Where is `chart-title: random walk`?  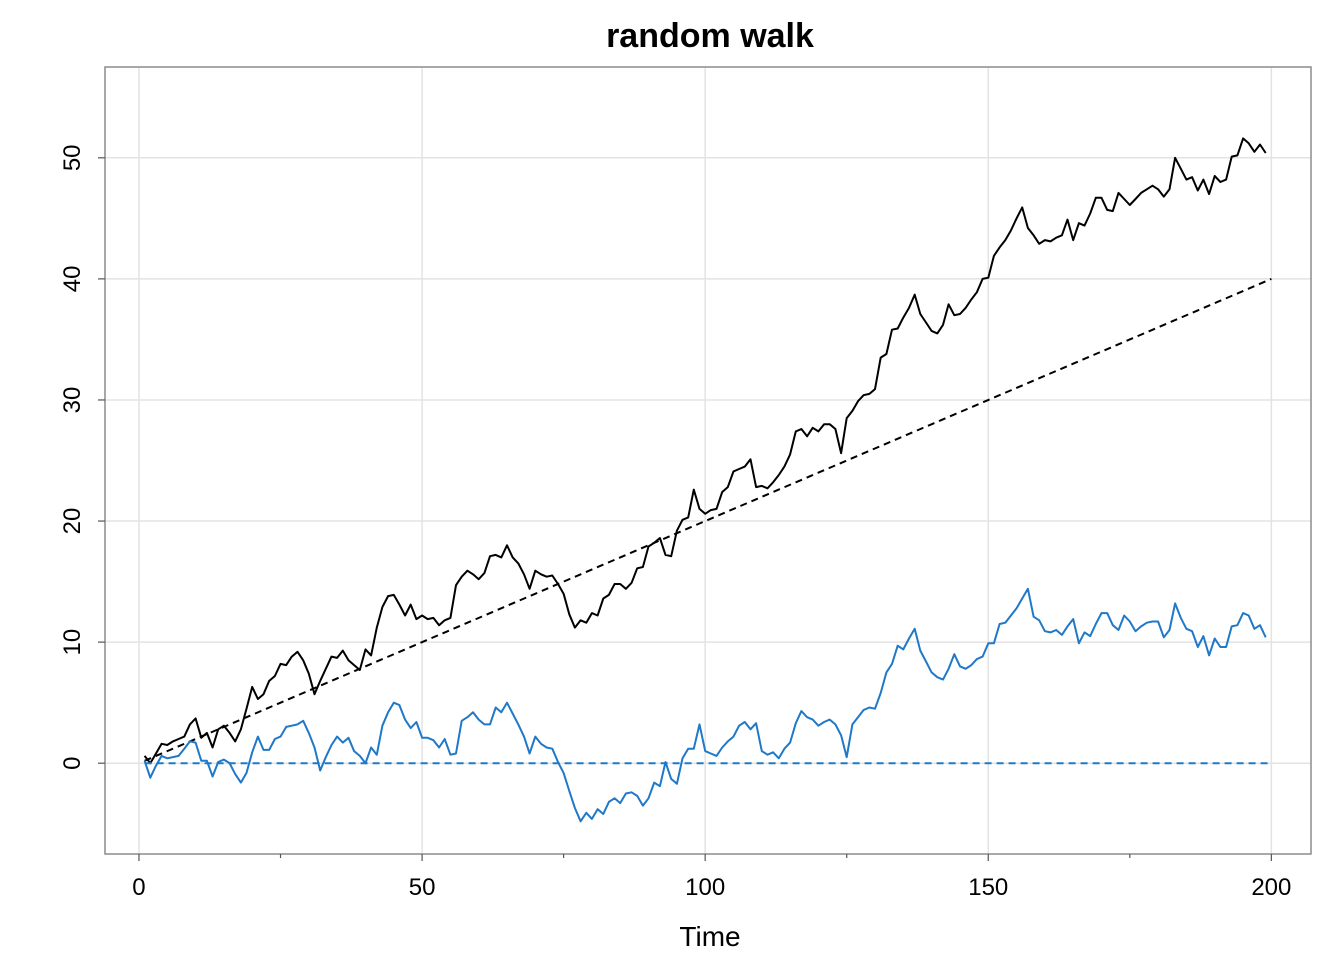 chart-title: random walk is located at coordinates (710, 36).